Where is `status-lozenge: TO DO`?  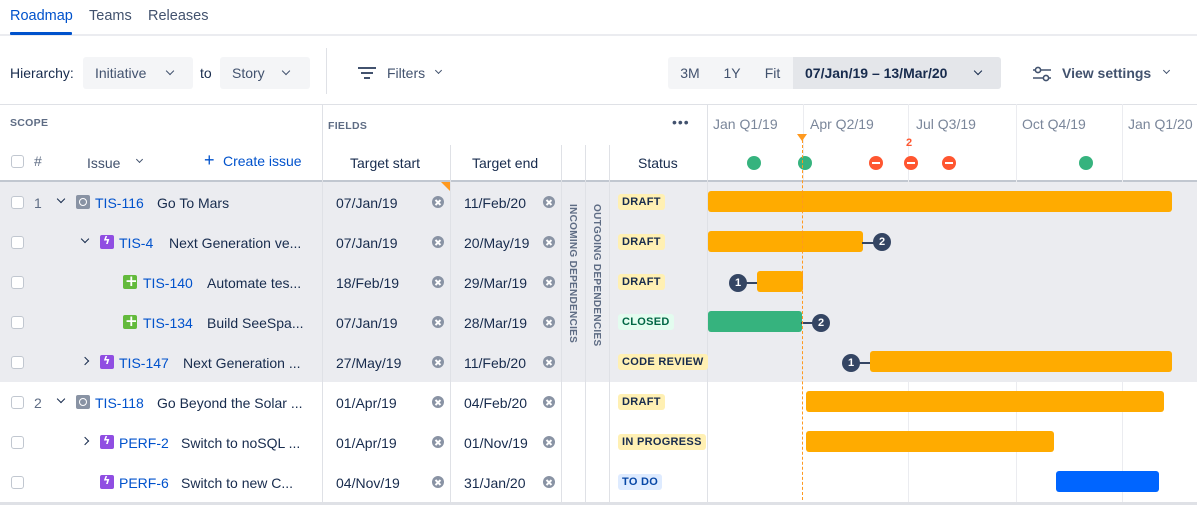
status-lozenge: TO DO is located at coordinates (640, 482).